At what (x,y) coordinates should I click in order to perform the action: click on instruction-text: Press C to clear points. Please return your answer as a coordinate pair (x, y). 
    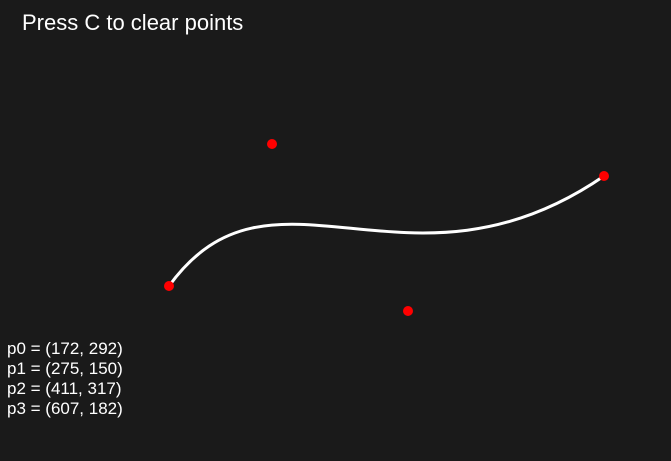
    Looking at the image, I should click on (133, 22).